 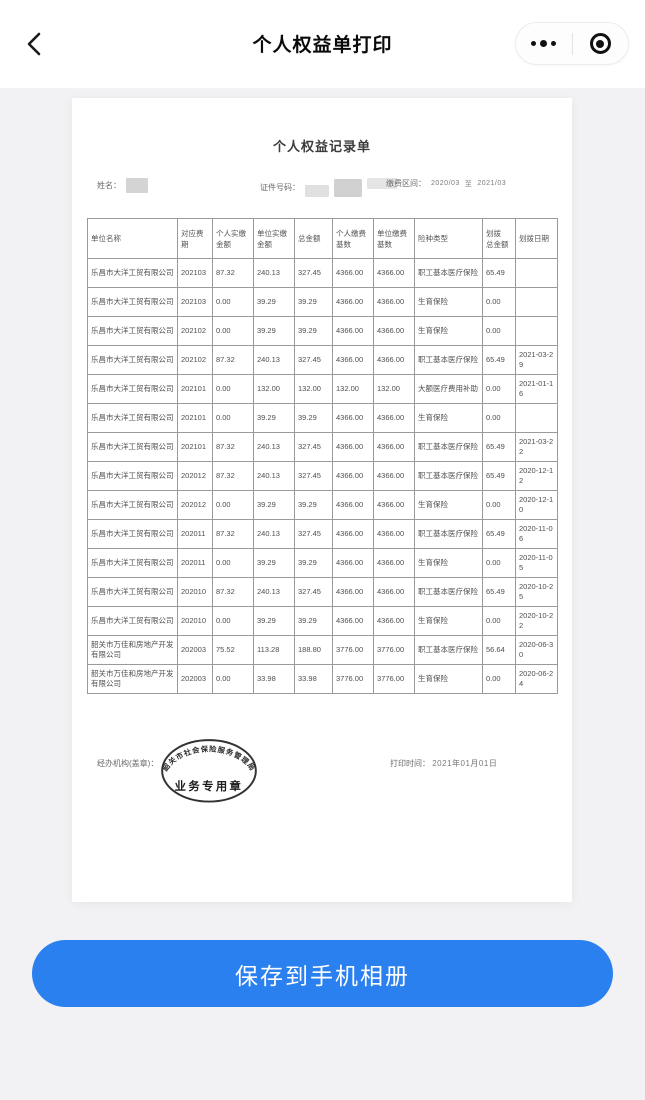 I want to click on document-title: 个人权益记录单, so click(x=321, y=146).